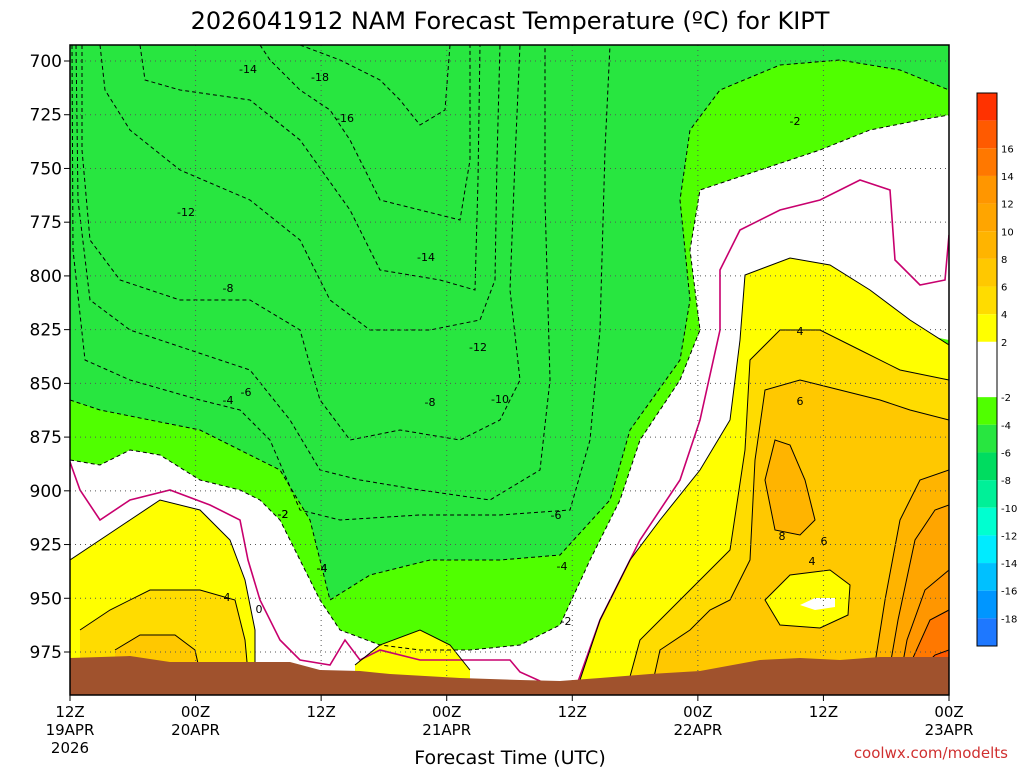 The image size is (1024, 768). I want to click on contour-plus-4-pocket, so click(807, 599).